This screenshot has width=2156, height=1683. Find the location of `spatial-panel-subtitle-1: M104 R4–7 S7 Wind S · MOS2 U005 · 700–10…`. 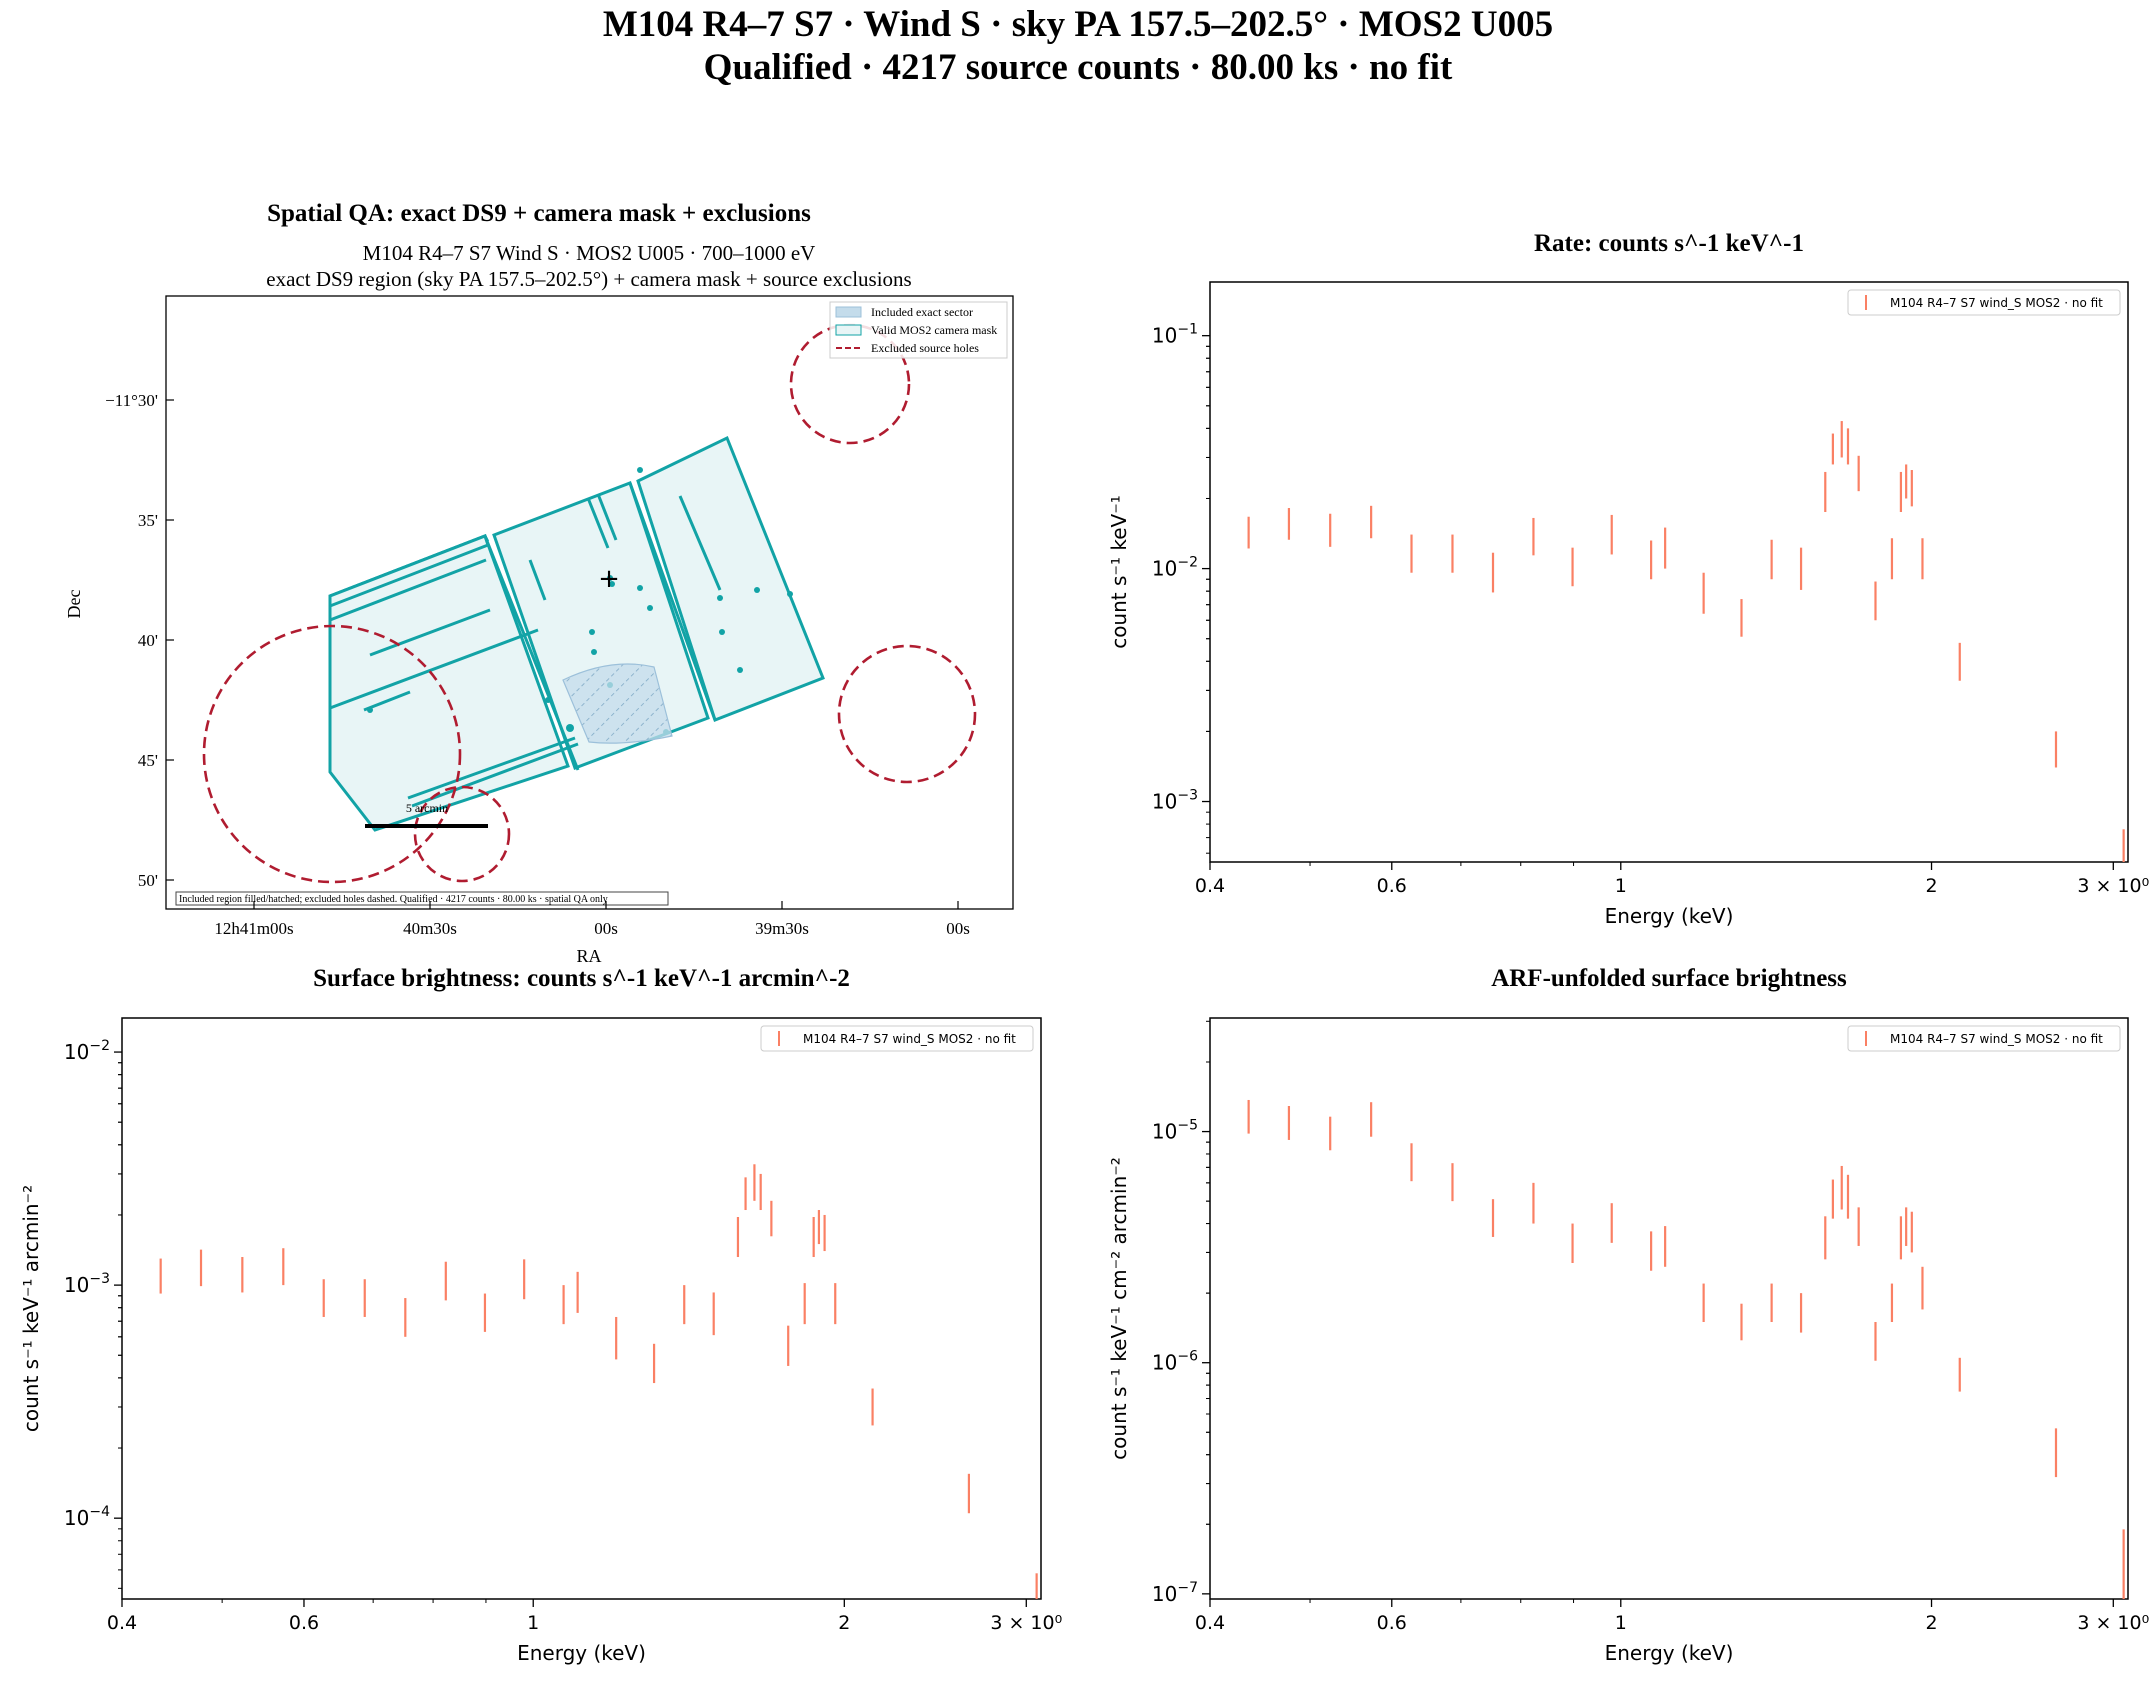

spatial-panel-subtitle-1: M104 R4–7 S7 Wind S · MOS2 U005 · 700–10… is located at coordinates (589, 253).